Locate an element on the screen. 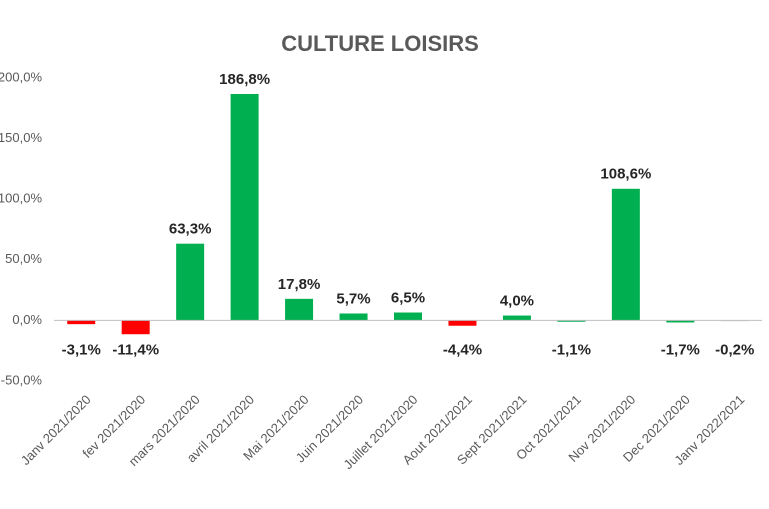  value-label: 6,5% is located at coordinates (408, 297).